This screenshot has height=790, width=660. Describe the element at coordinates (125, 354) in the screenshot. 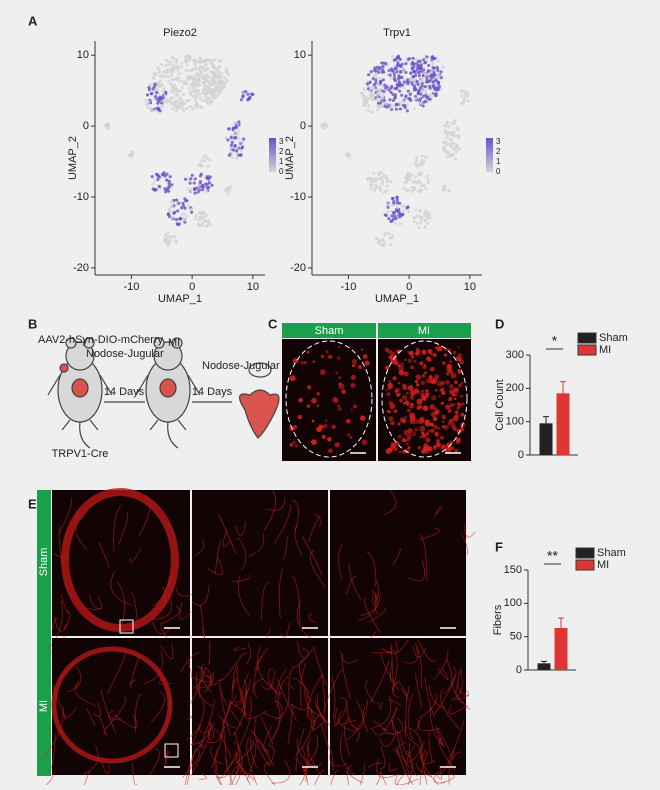

I see `schematic-text: Nodose-Jugular` at that location.